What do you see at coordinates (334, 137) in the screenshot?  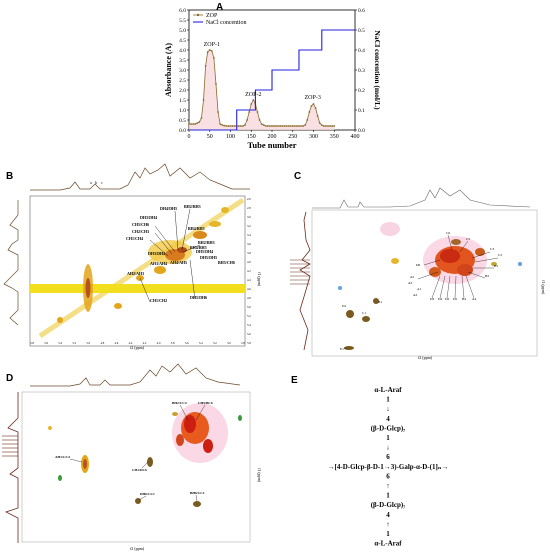 I see `panel-a-xtick-label: 350` at bounding box center [334, 137].